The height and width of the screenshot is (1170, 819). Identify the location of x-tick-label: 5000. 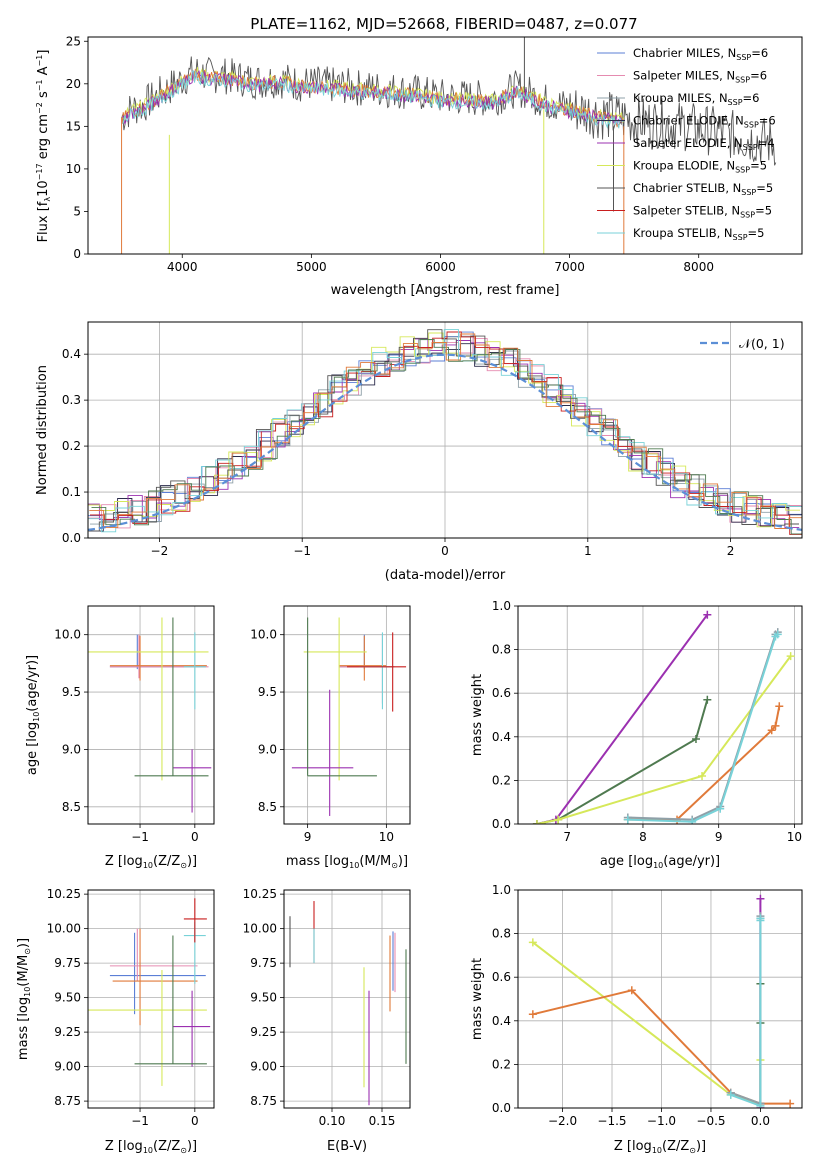
(311, 267).